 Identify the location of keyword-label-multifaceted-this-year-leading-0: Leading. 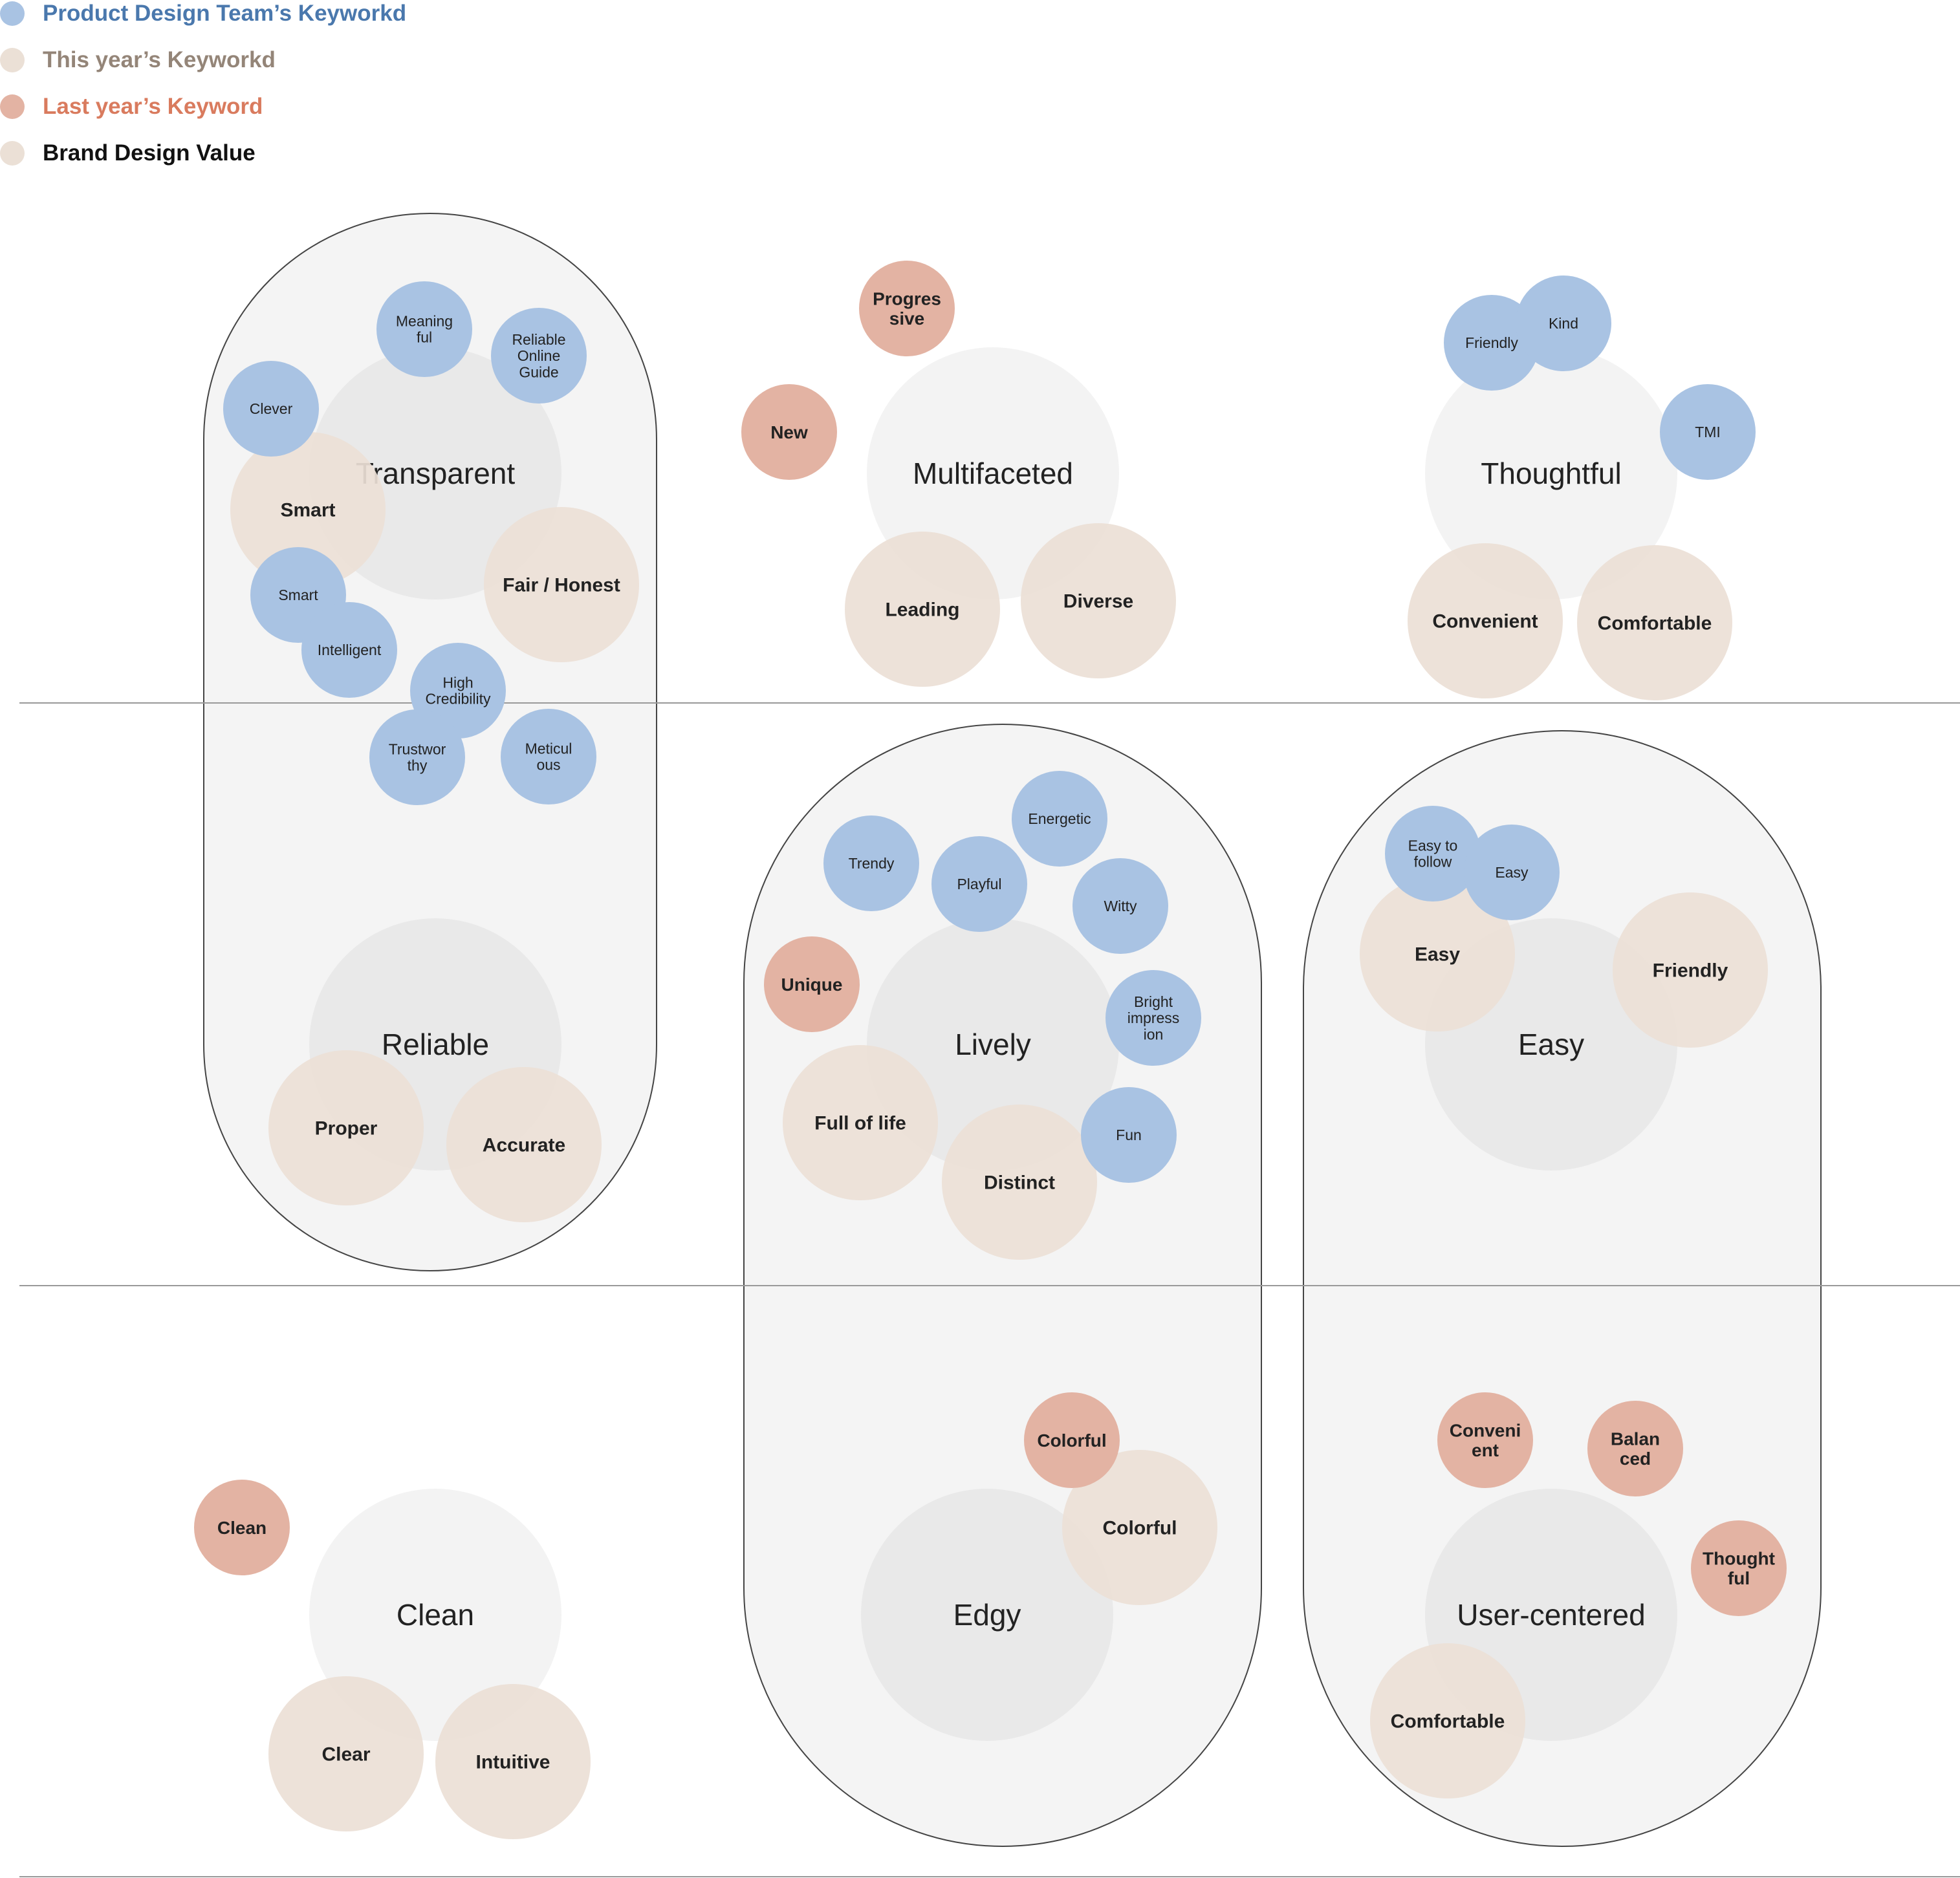
(922, 610).